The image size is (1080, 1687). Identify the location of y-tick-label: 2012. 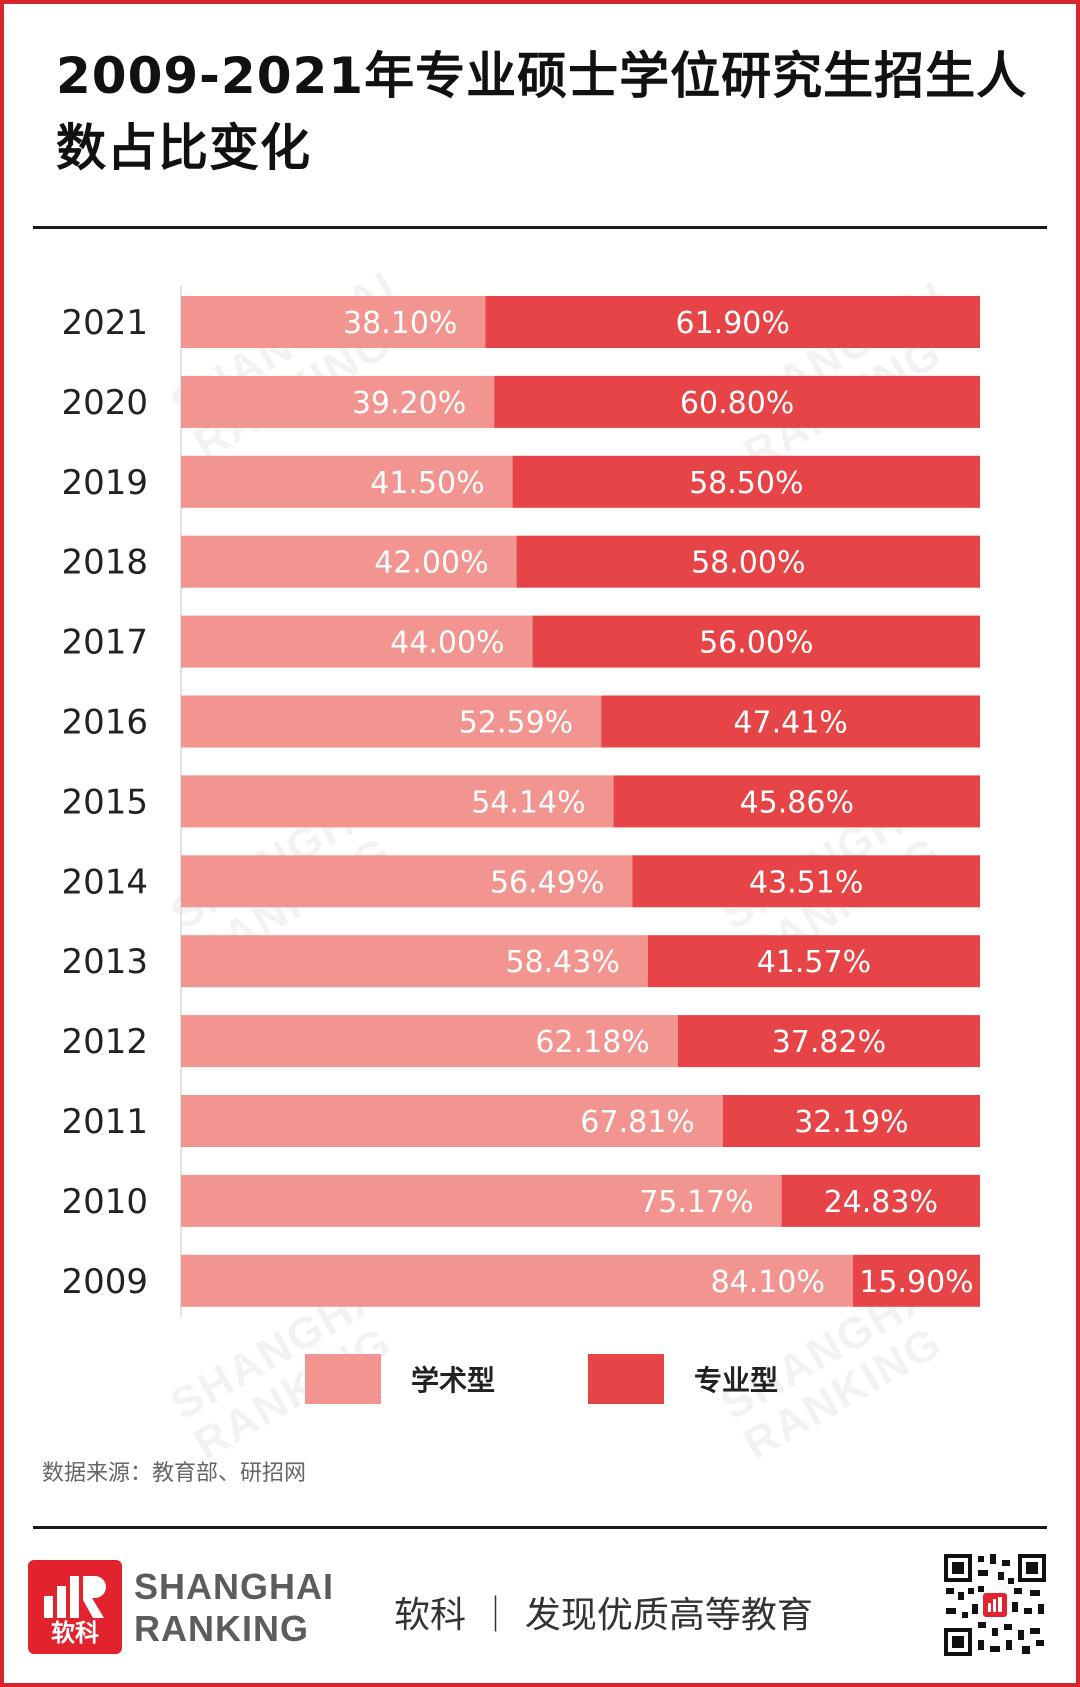
(104, 1042).